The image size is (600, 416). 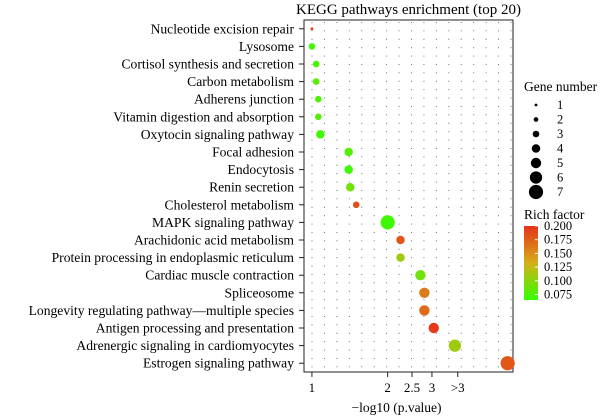 I want to click on category-label: Focal adhesion, so click(x=253, y=152).